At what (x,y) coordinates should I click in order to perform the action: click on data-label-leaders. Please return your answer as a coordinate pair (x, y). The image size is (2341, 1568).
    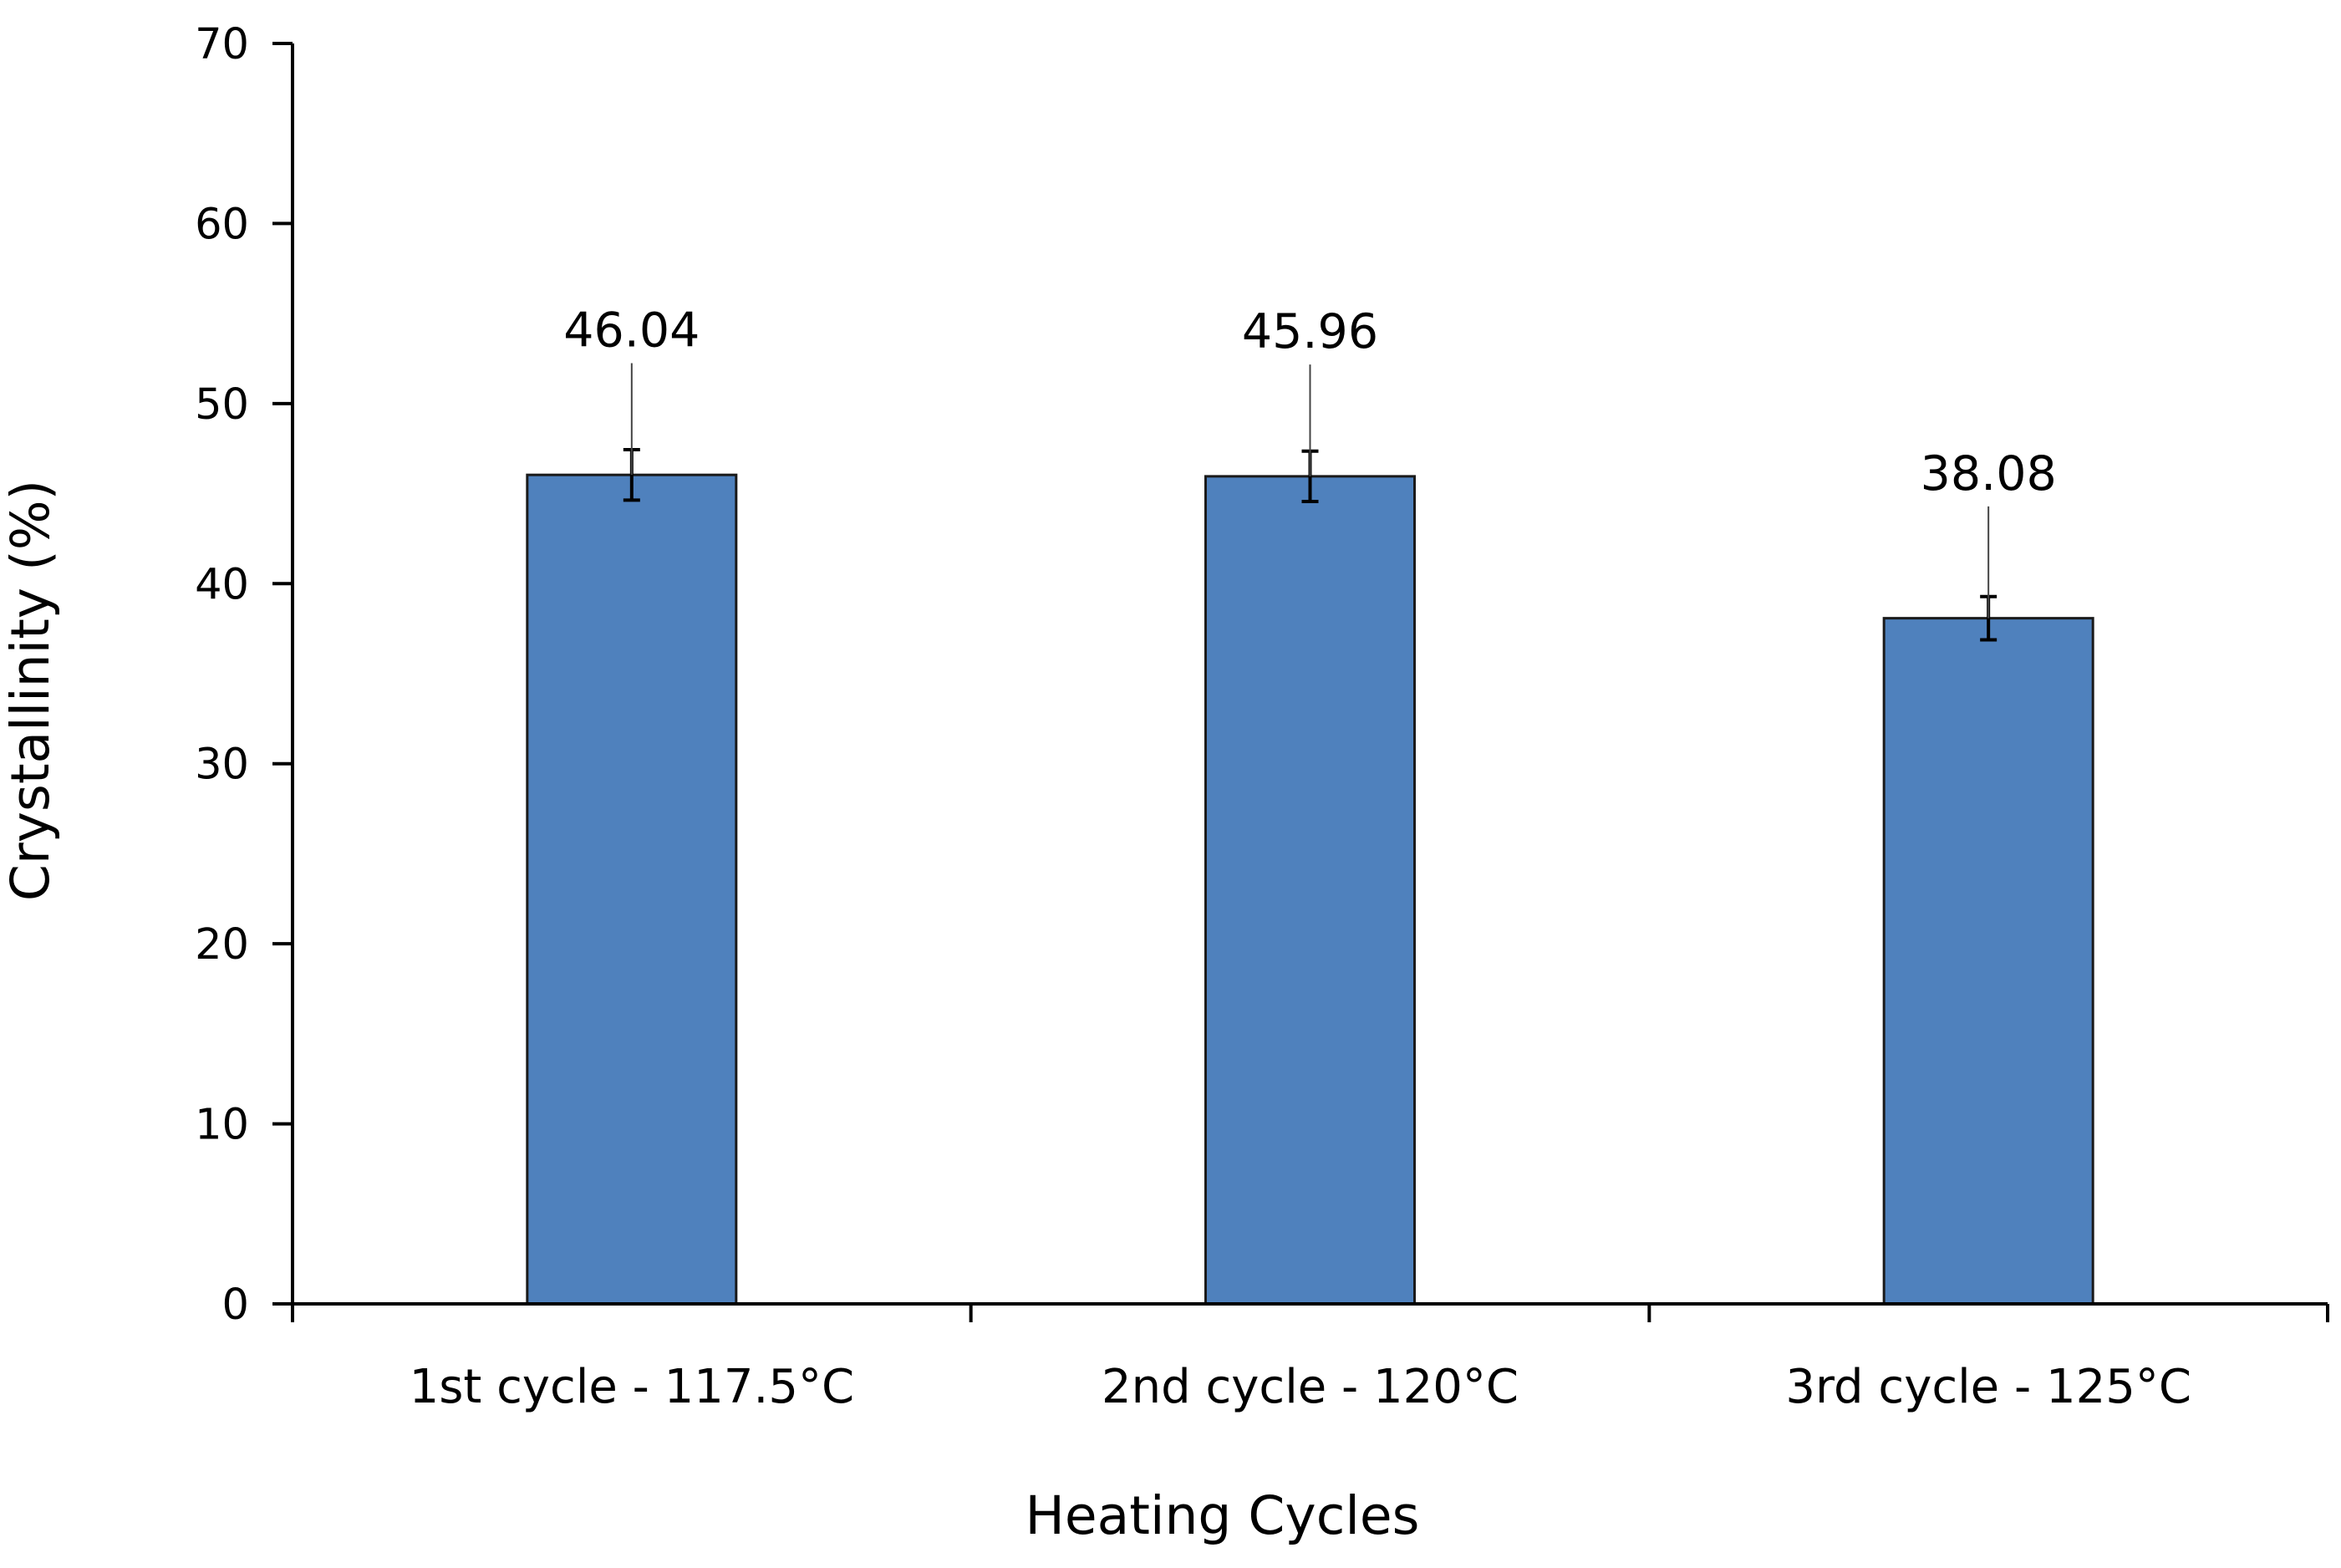
    Looking at the image, I should click on (1310, 491).